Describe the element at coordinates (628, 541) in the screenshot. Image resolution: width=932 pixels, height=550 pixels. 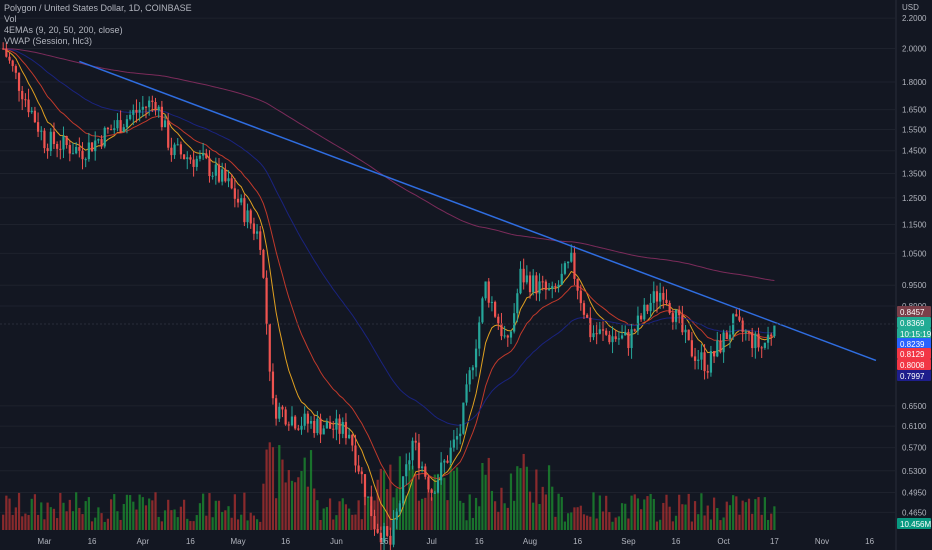
I see `time-tick-label: Sep` at that location.